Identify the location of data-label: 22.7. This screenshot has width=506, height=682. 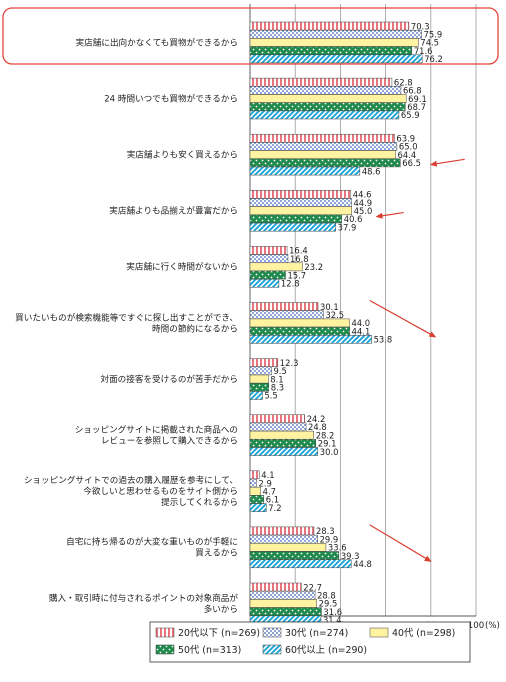
(312, 587).